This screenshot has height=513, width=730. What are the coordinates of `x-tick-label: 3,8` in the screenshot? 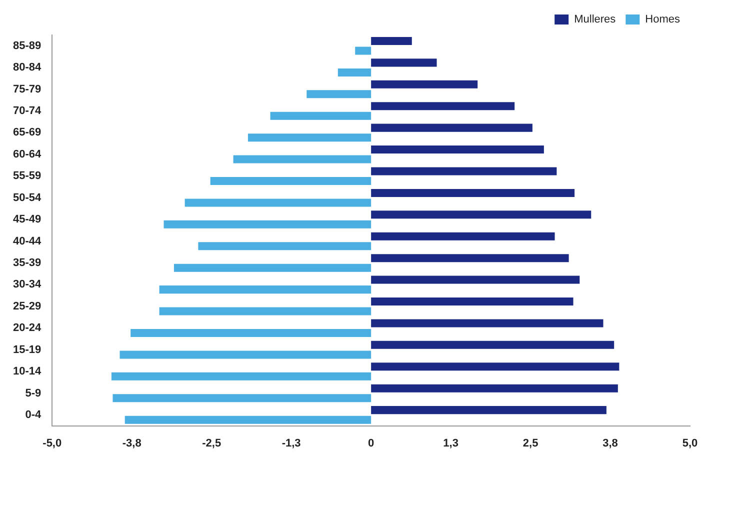 It's located at (610, 443).